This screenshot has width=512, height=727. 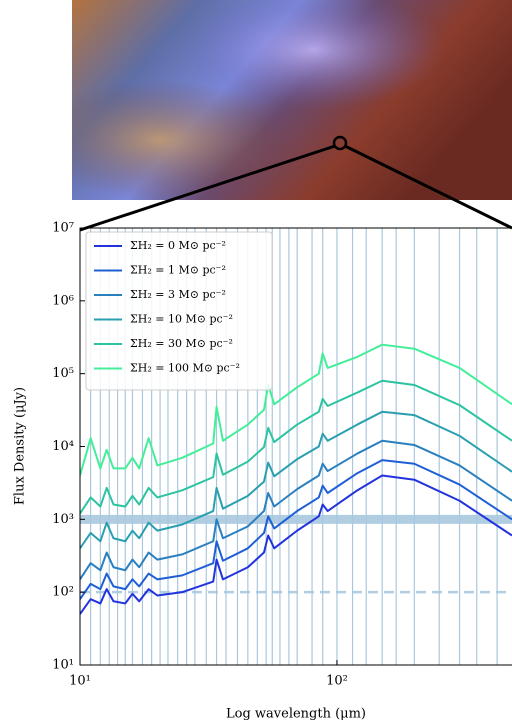 I want to click on x-tick-label: 10², so click(x=337, y=681).